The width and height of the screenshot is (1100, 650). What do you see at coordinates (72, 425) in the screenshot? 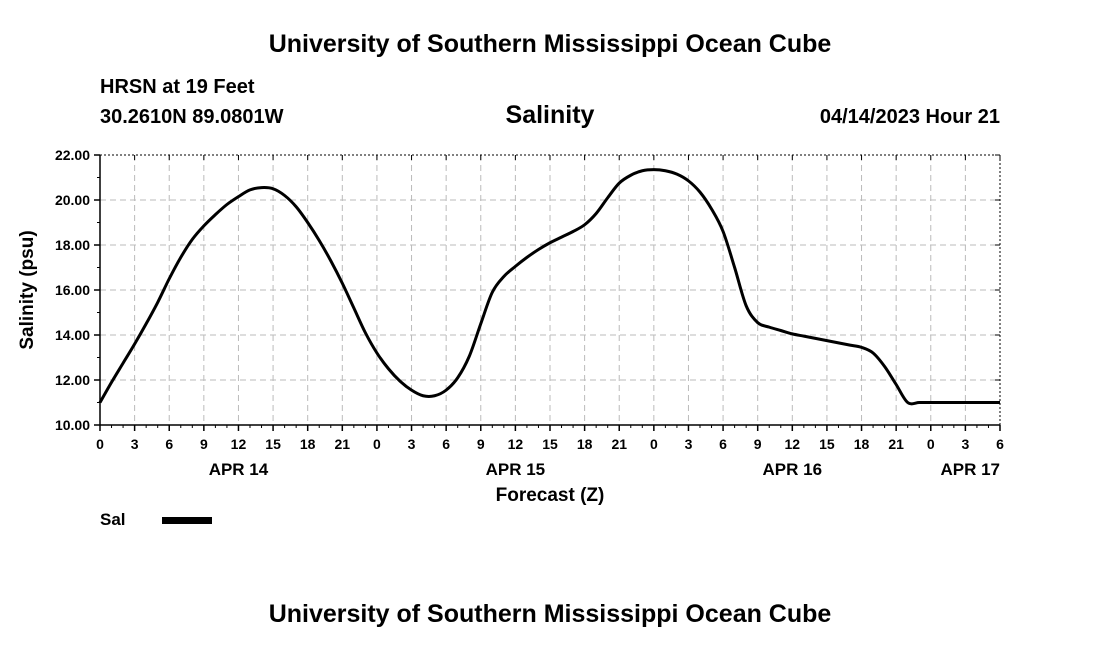
I see `y-tick-label: 10.00` at bounding box center [72, 425].